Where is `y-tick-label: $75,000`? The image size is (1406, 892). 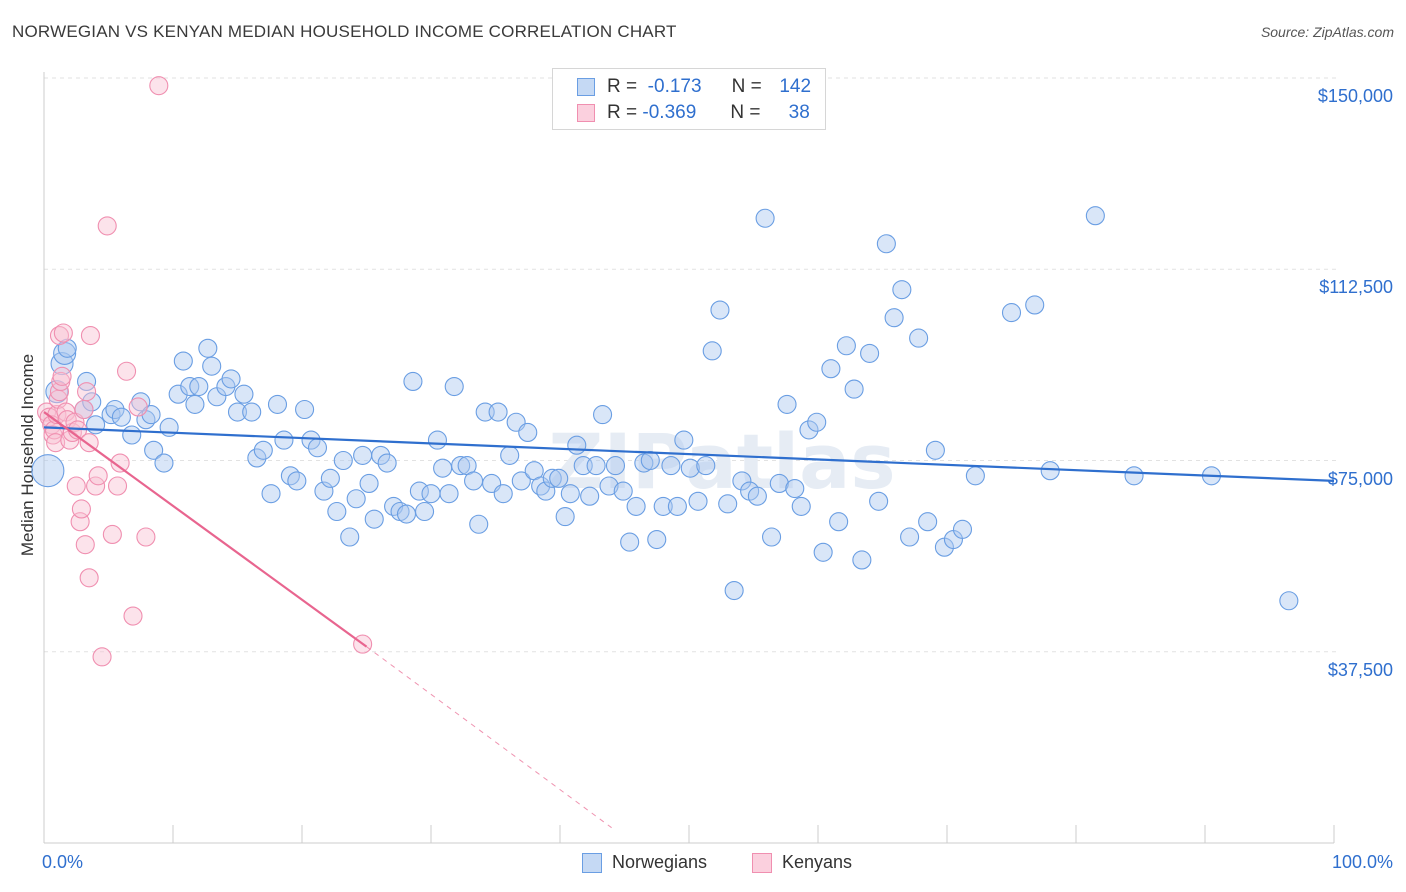
y-tick-label: $75,000 is located at coordinates (1360, 478).